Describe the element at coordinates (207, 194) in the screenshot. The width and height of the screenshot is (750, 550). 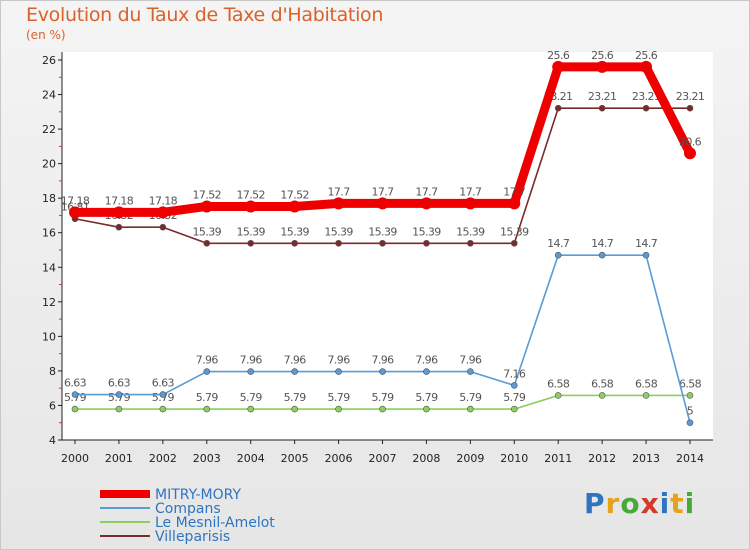
I see `data-label: 17.52` at that location.